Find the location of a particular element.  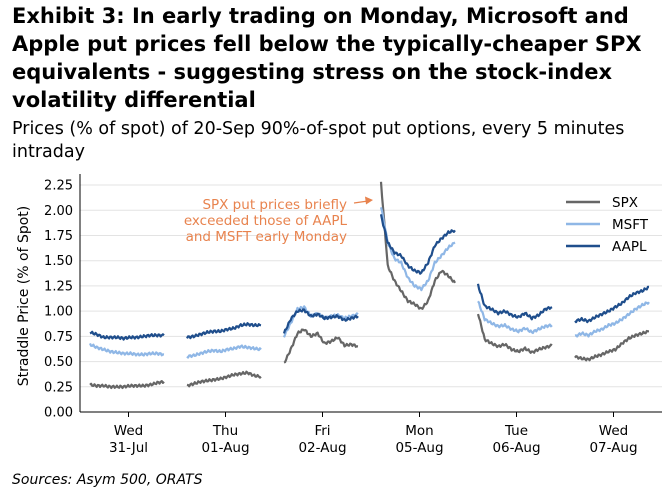

x-tick-date: 02-Aug is located at coordinates (322, 448).